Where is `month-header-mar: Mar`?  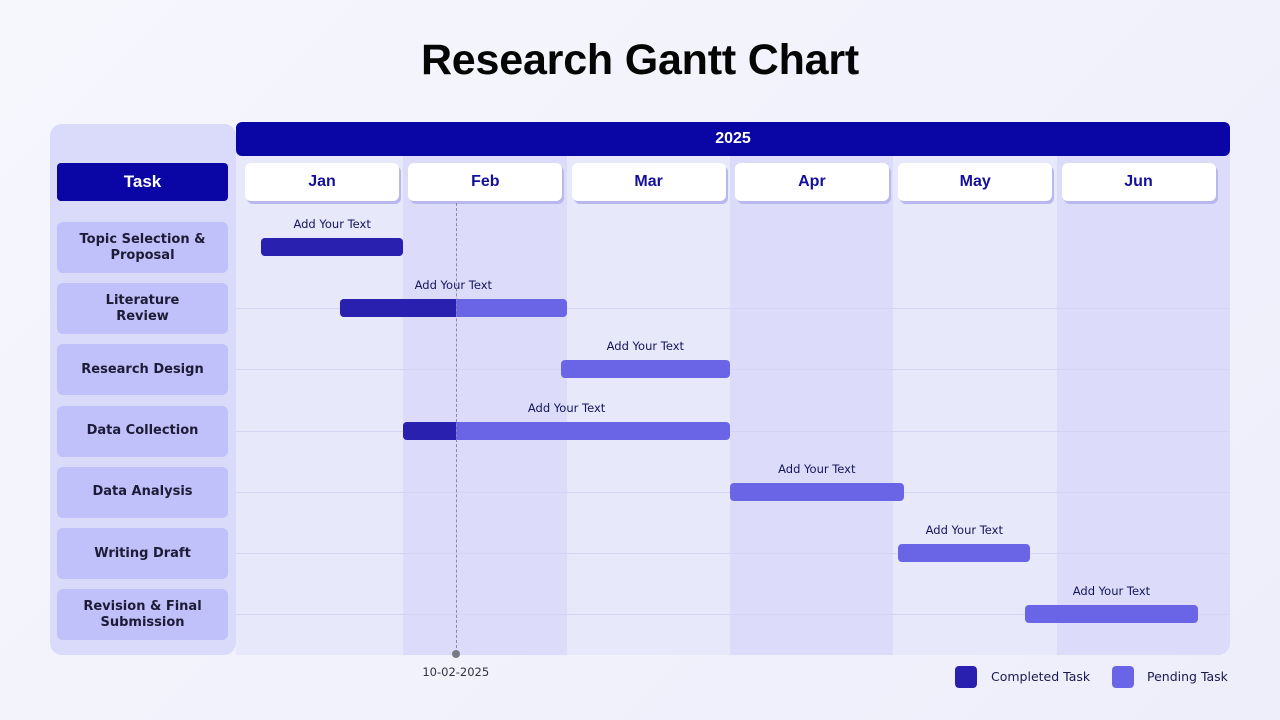
month-header-mar: Mar is located at coordinates (648, 182).